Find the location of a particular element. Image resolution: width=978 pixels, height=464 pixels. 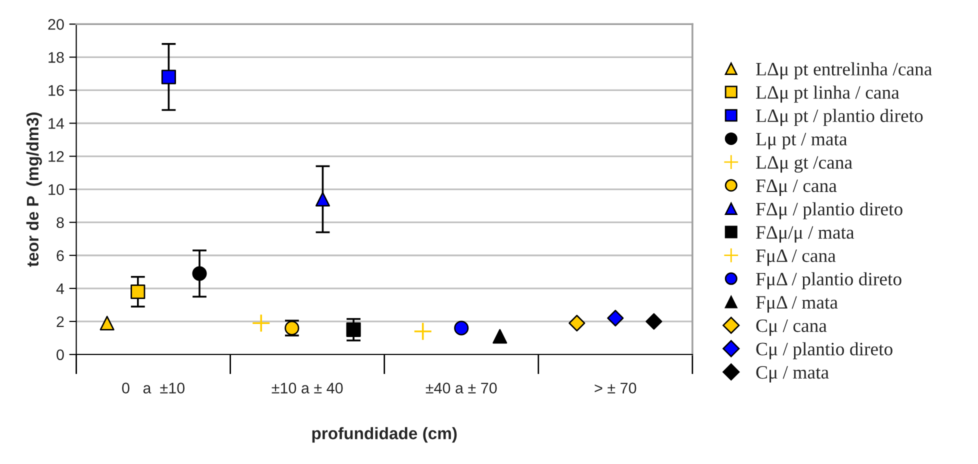

legend-label: FΔμ/μ / mata is located at coordinates (805, 234).